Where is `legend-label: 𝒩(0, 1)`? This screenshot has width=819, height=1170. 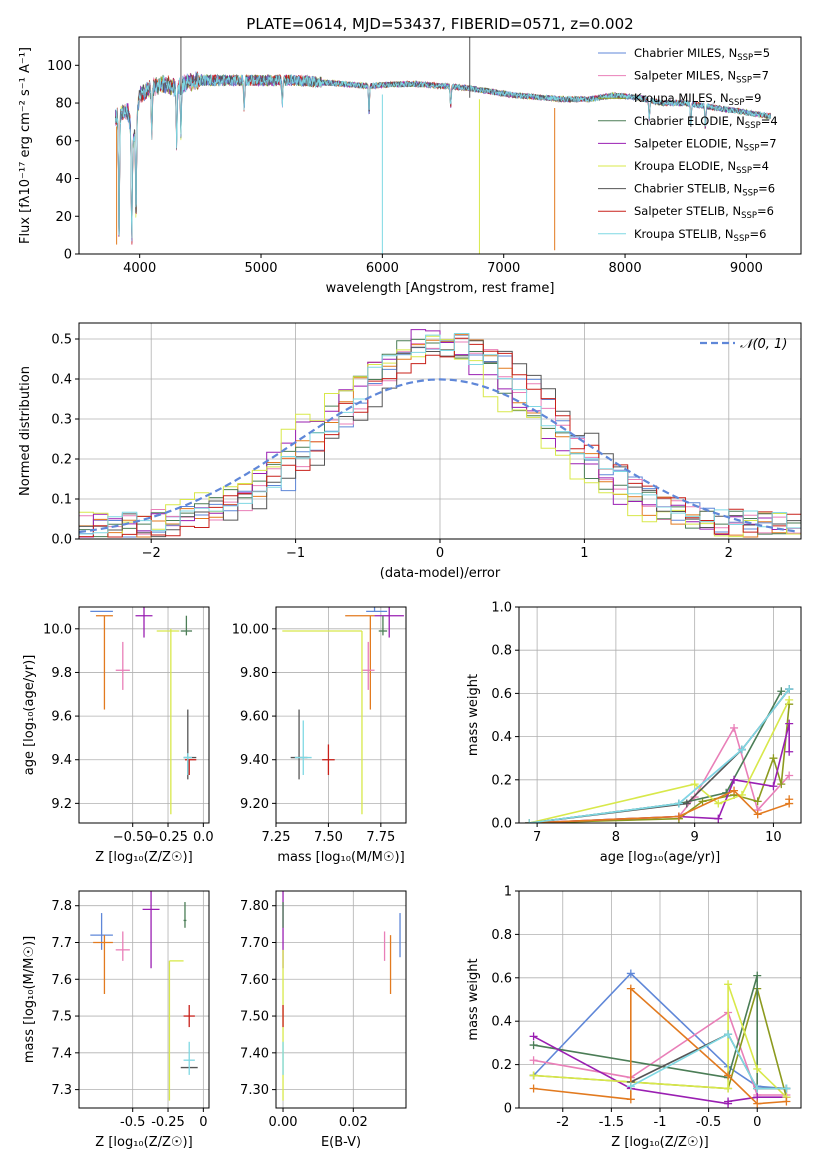 legend-label: 𝒩(0, 1) is located at coordinates (763, 344).